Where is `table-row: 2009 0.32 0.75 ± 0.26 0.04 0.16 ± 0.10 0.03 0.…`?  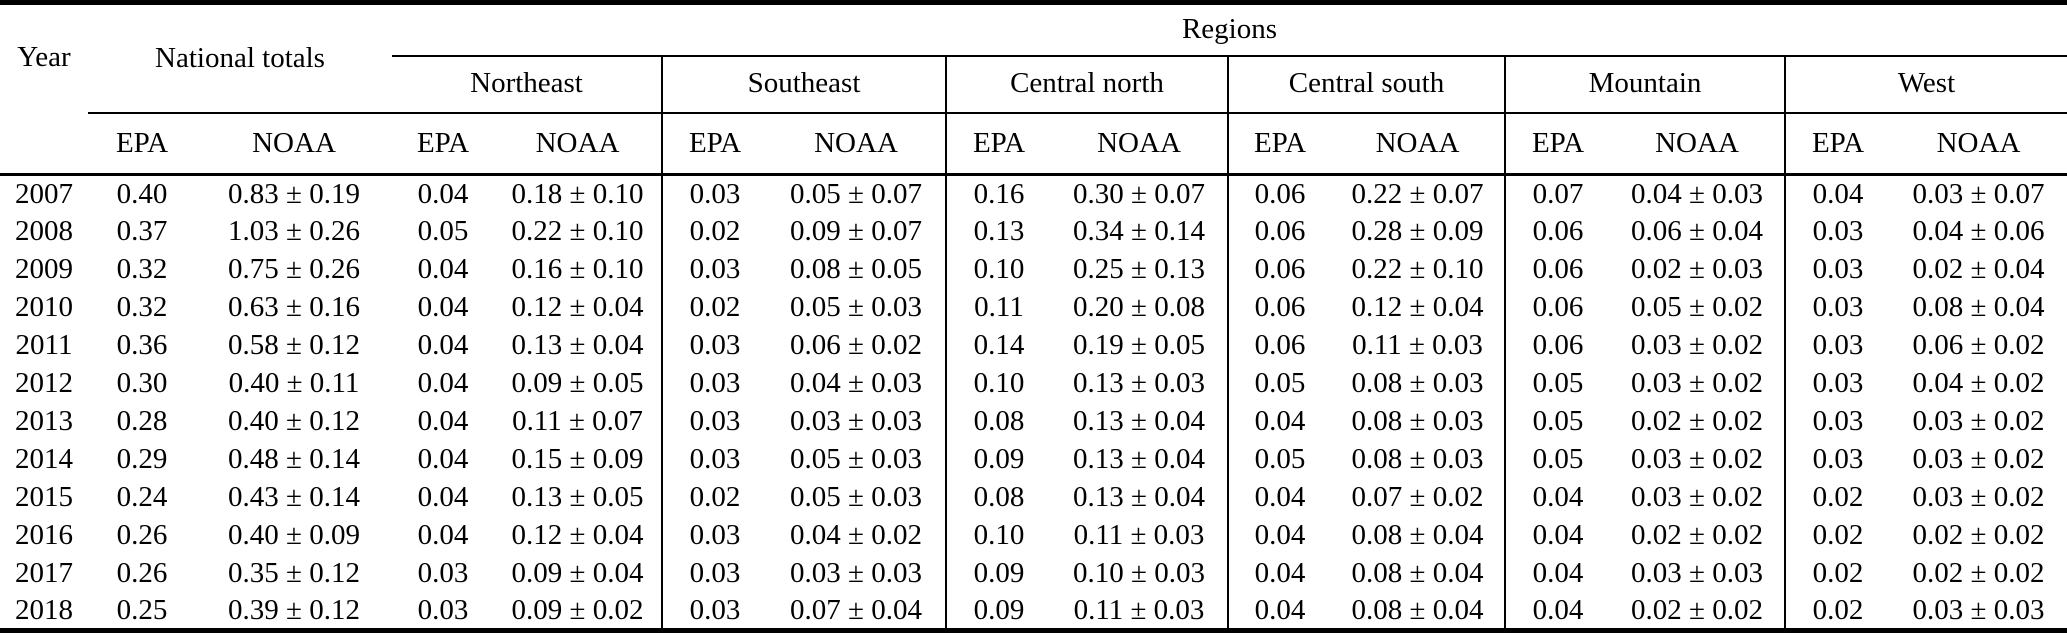
table-row: 2009 0.32 0.75 ± 0.26 0.04 0.16 ± 0.10 0.03 0.… is located at coordinates (1033, 269).